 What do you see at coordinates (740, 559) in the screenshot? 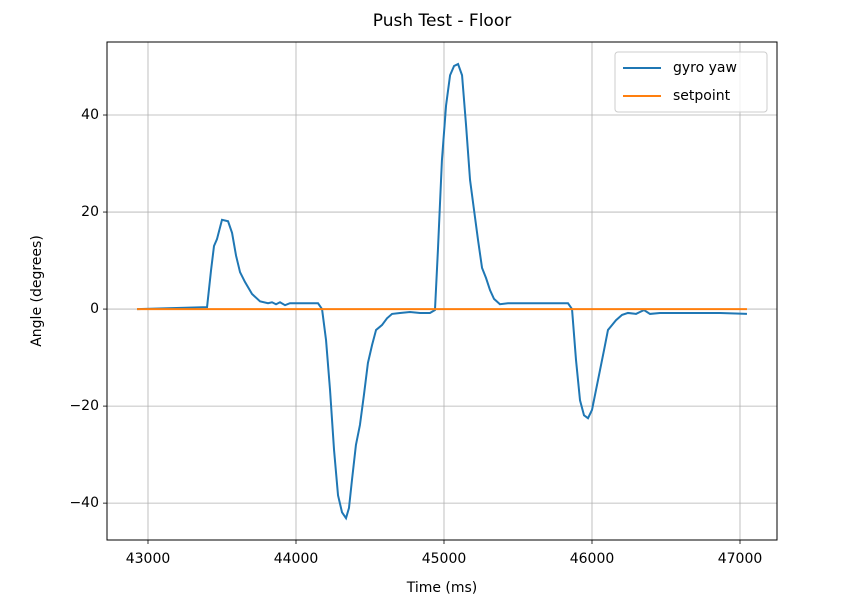
I see `x-tick-label: 47000` at bounding box center [740, 559].